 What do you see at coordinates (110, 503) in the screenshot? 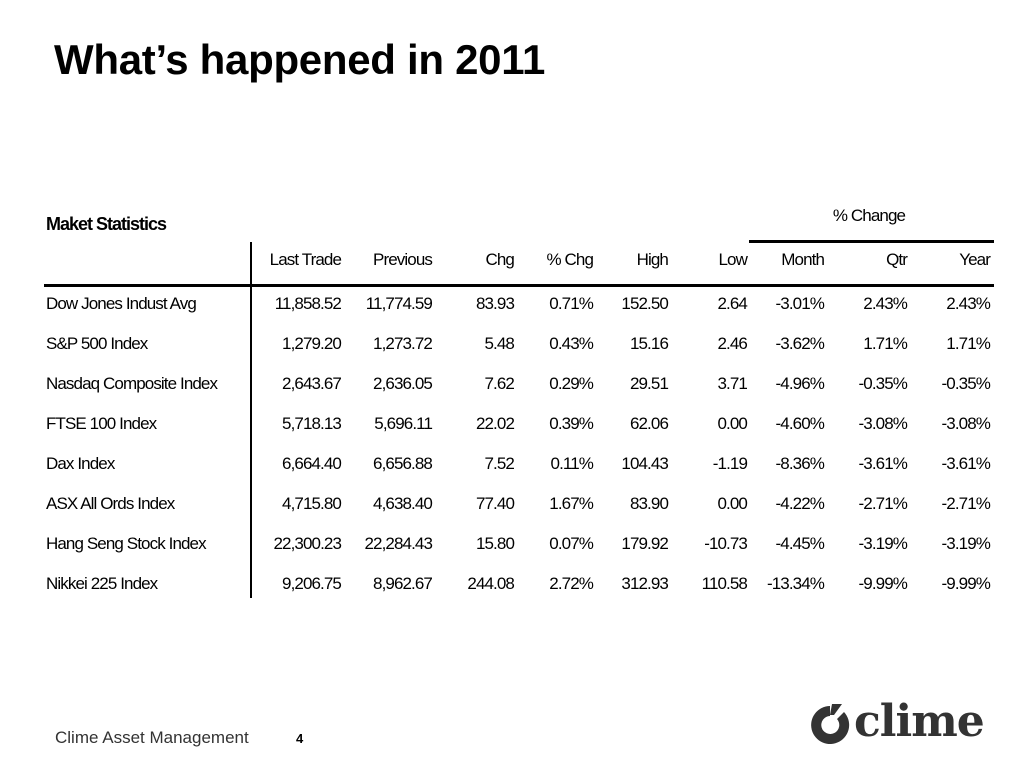
I see `row-label: ASX All Ords Index` at bounding box center [110, 503].